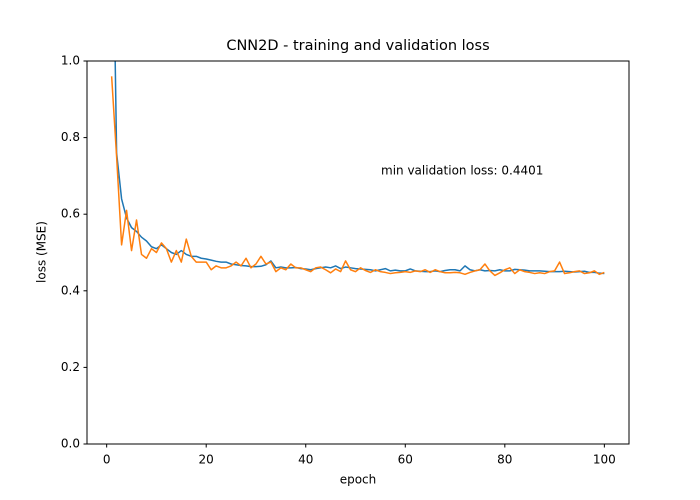  I want to click on y-tick-label: 1.0, so click(70, 61).